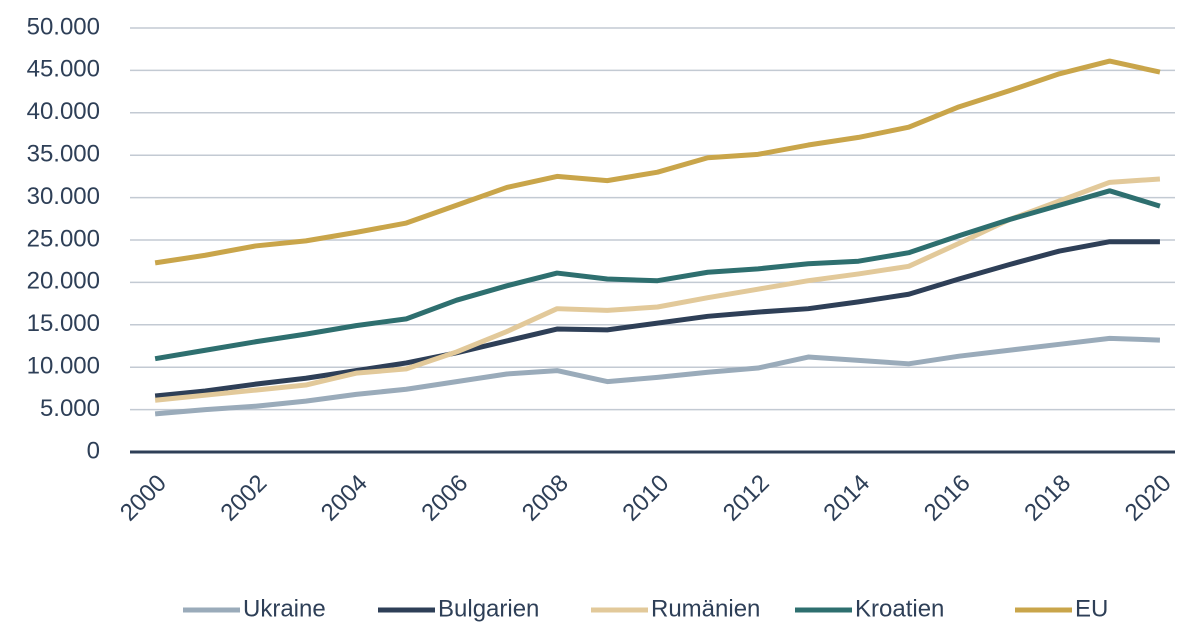 This screenshot has height=624, width=1177. I want to click on y-tick-label: 5.000, so click(70, 408).